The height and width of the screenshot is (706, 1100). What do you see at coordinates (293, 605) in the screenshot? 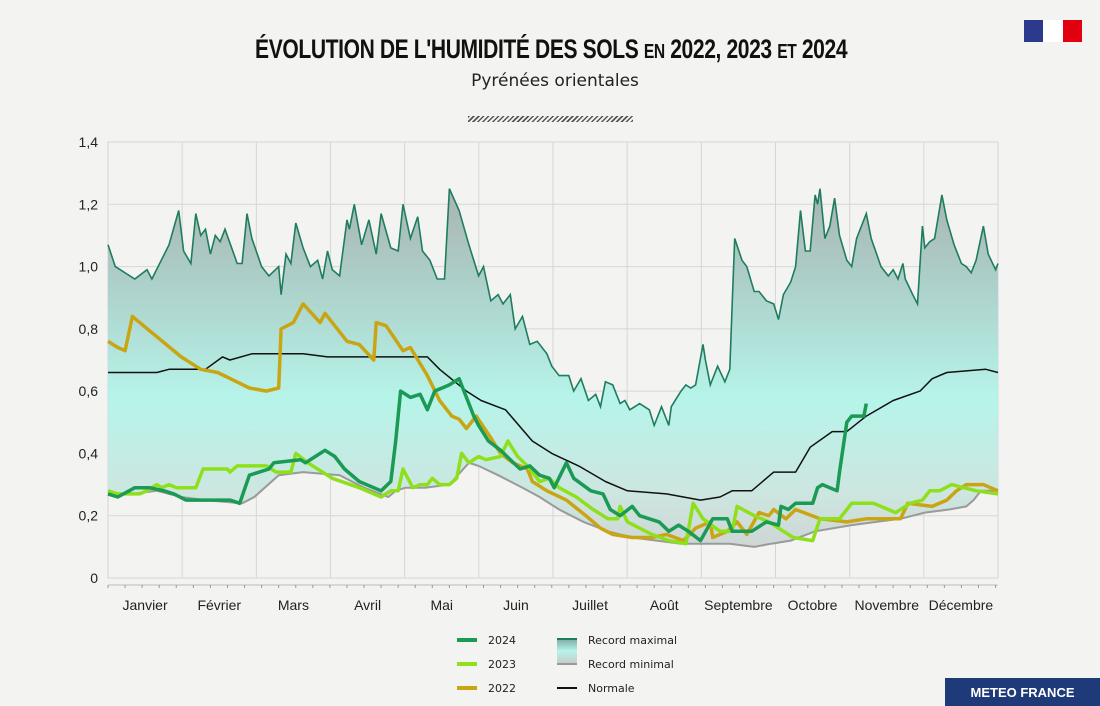
I see `x-tick-label: Mars` at bounding box center [293, 605].